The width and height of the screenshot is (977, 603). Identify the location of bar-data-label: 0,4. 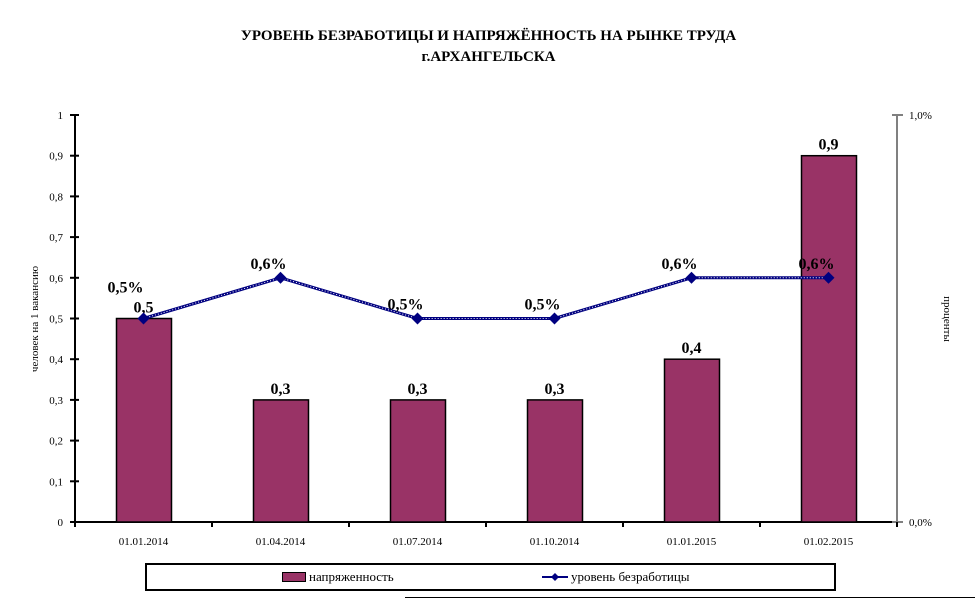
(692, 348).